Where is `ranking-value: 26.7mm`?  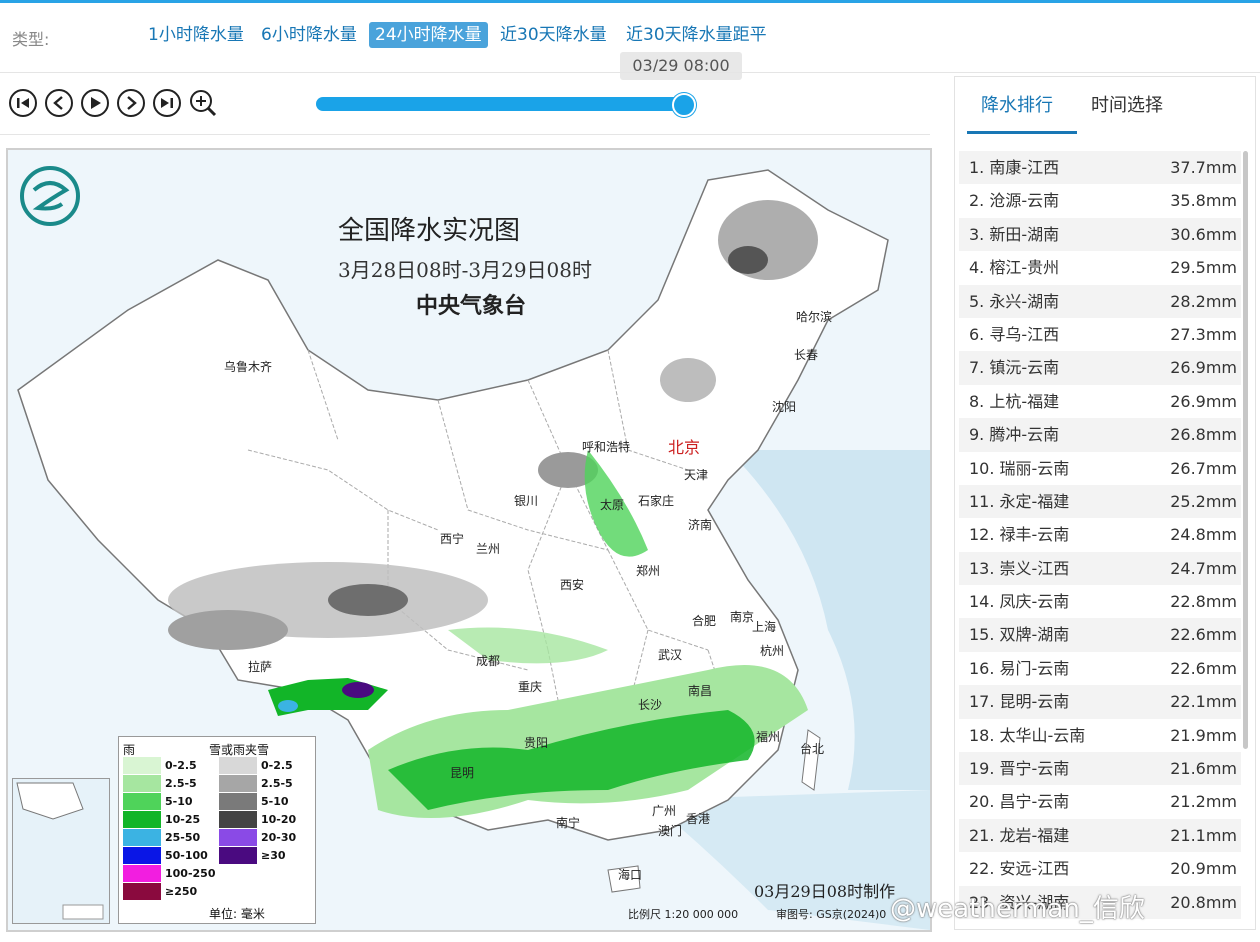 ranking-value: 26.7mm is located at coordinates (1203, 468).